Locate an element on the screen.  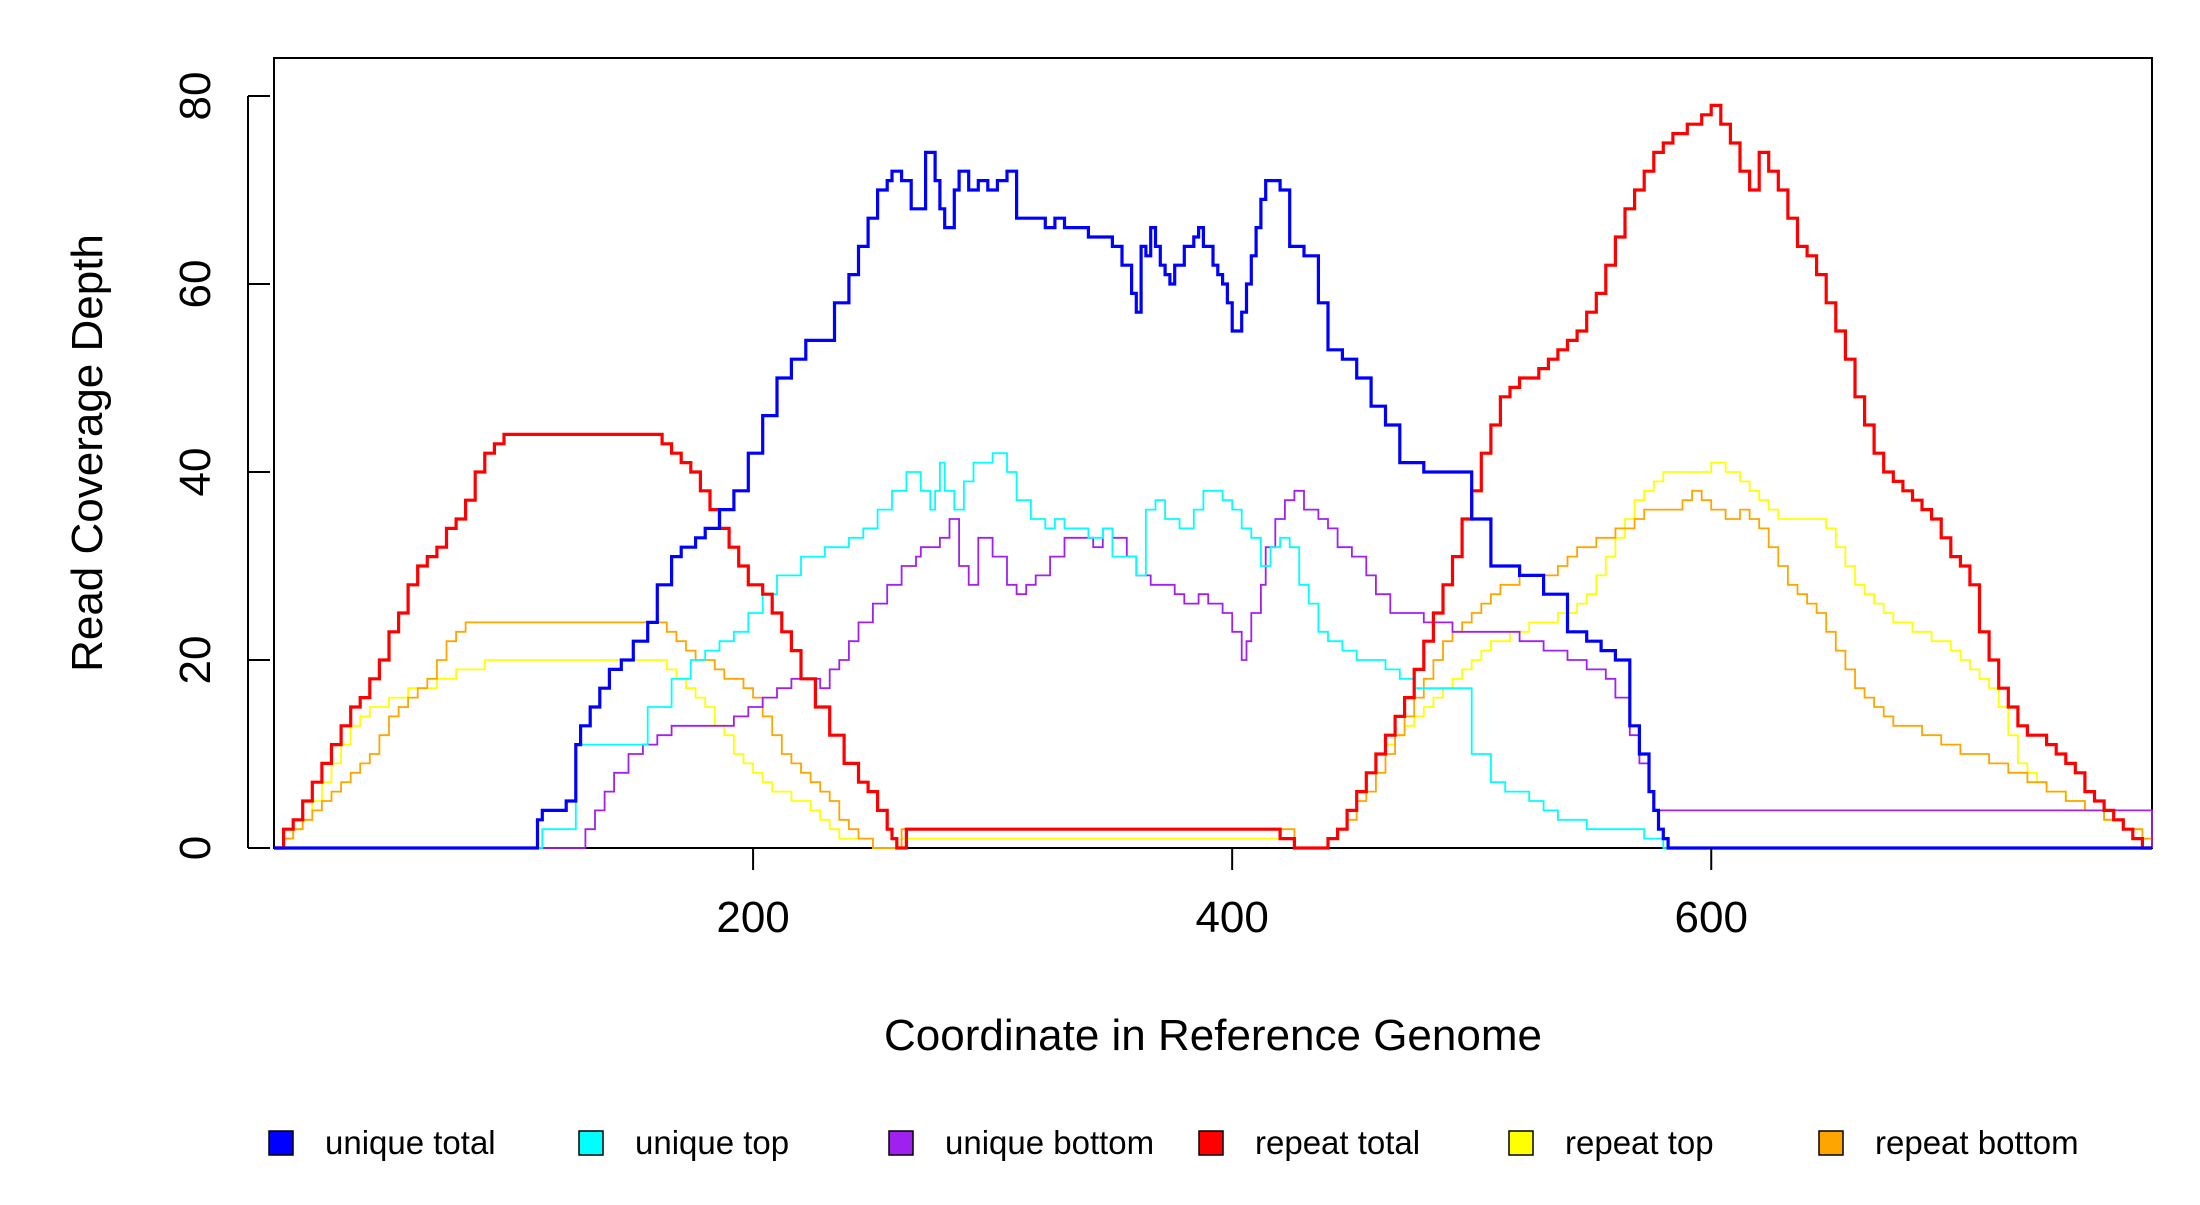
legend-item-repeat-top: repeat top is located at coordinates (1611, 1142).